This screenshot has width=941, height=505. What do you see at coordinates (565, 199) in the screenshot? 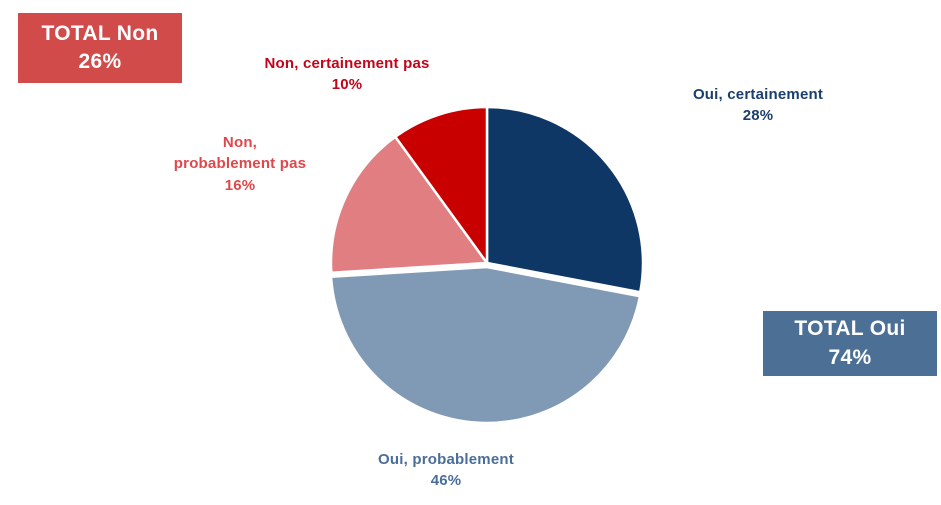
I see `pie-slice-oui-certainement` at bounding box center [565, 199].